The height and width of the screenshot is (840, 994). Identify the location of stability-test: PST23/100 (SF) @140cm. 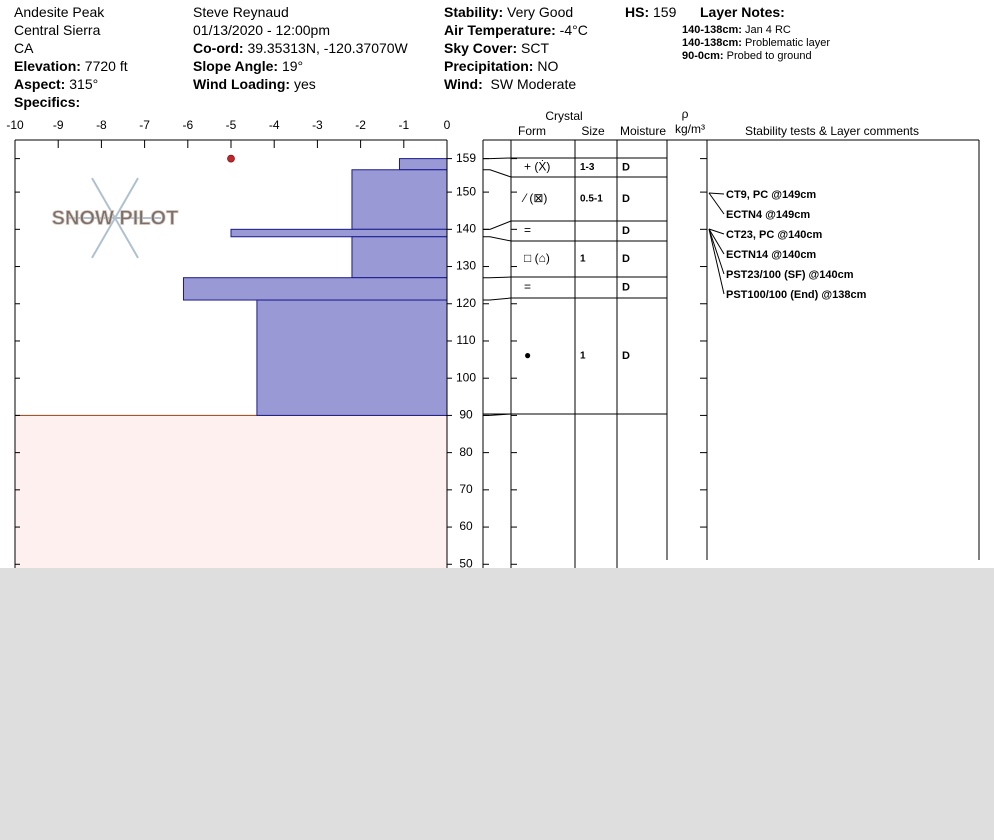
(790, 275).